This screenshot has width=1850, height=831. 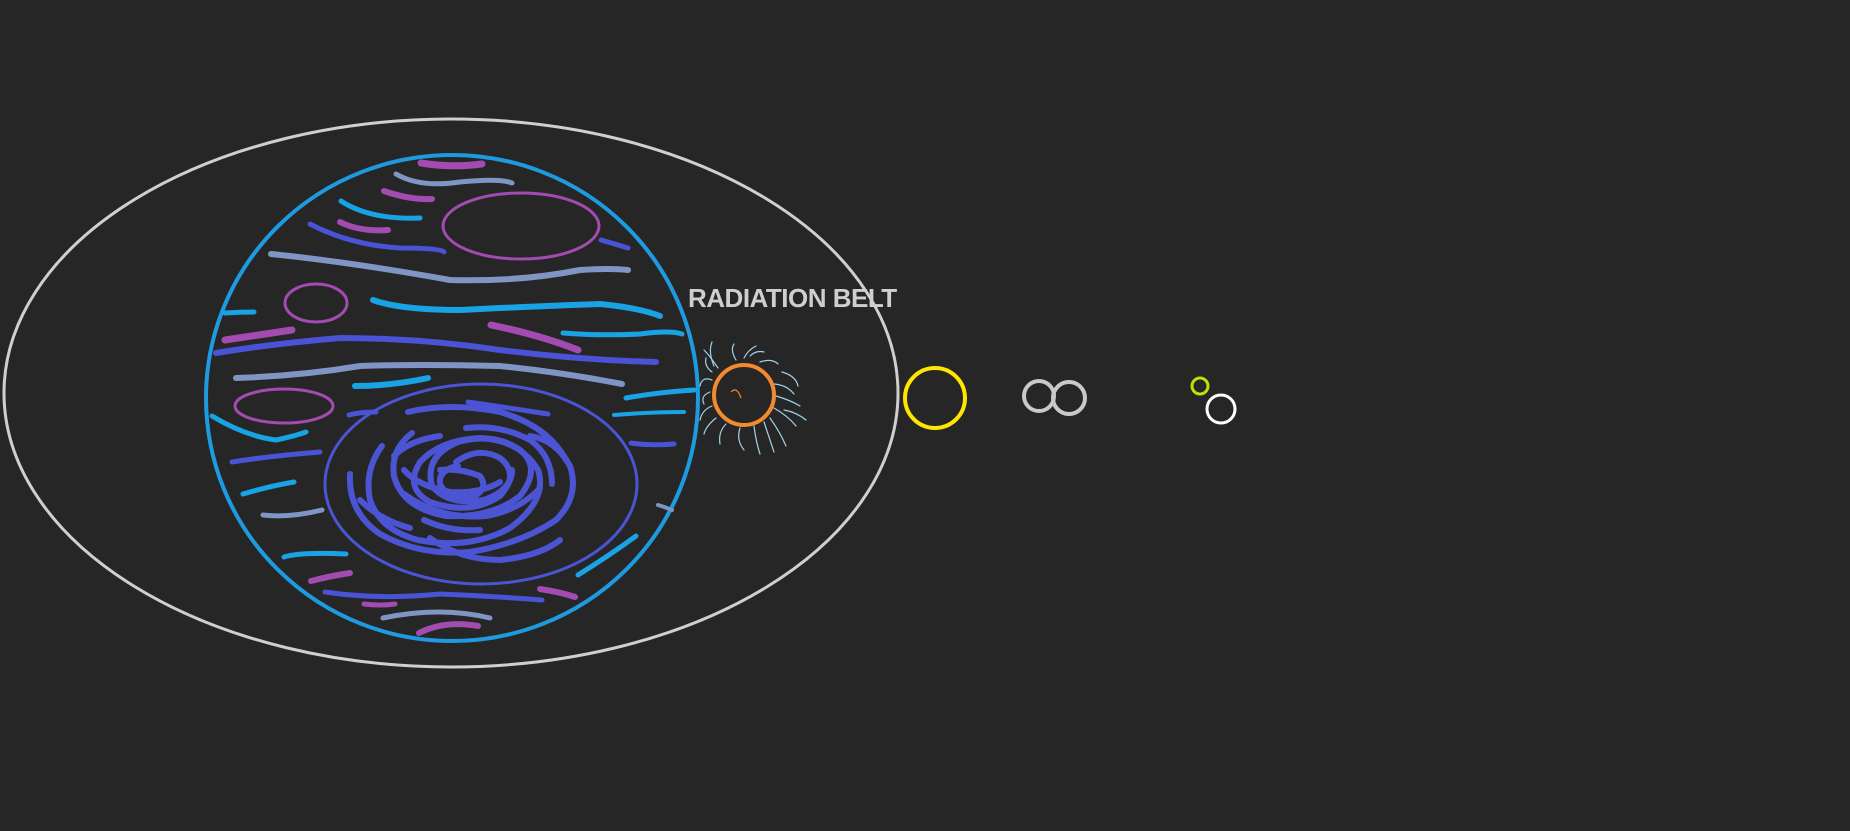 I want to click on radiation-belt-label: RADIATION BELT, so click(x=792, y=298).